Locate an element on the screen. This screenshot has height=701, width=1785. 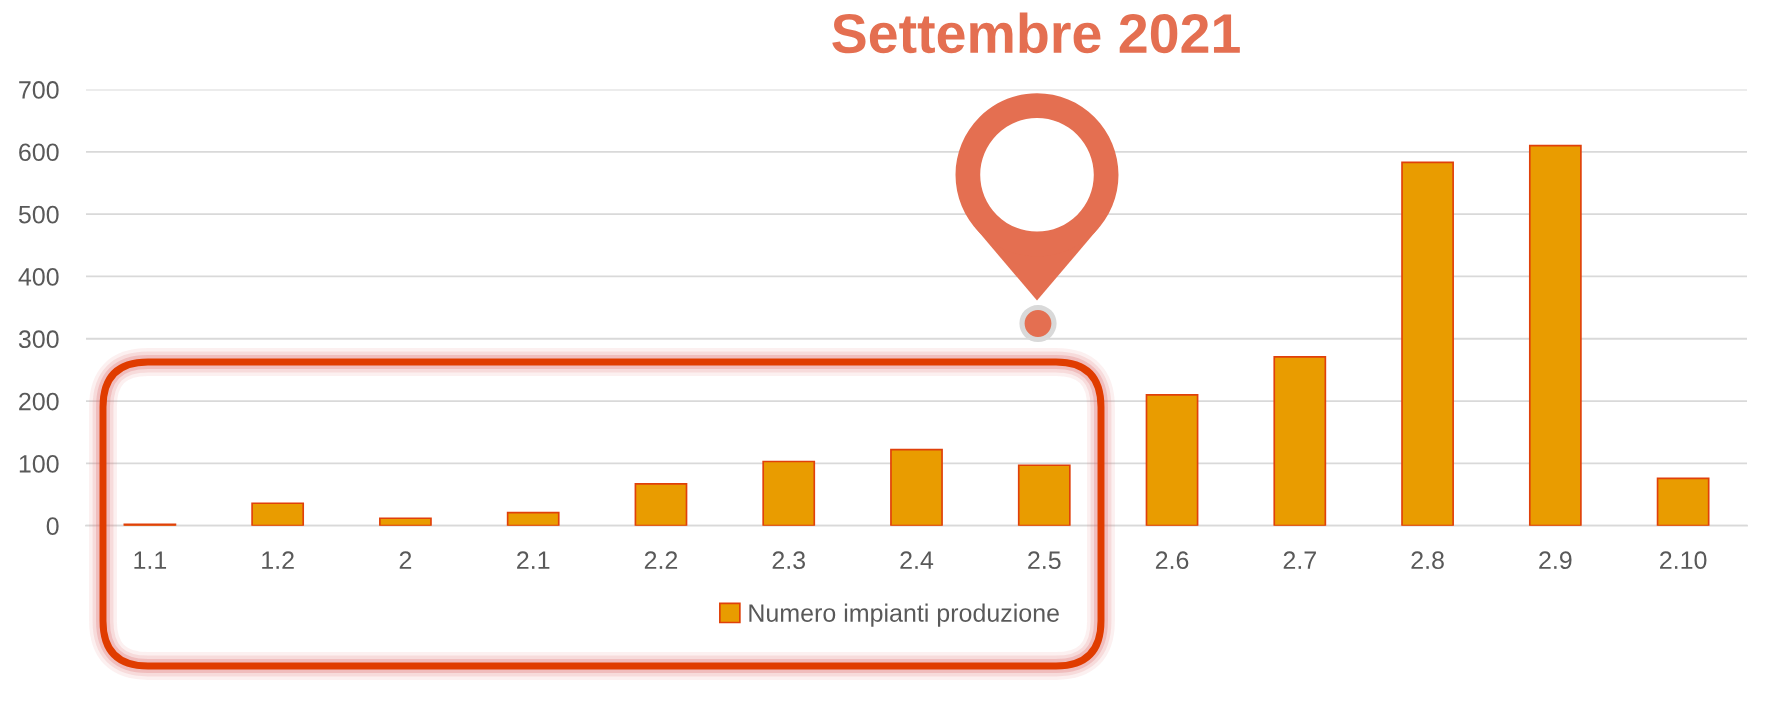
y-tick-label: 500 is located at coordinates (38, 214).